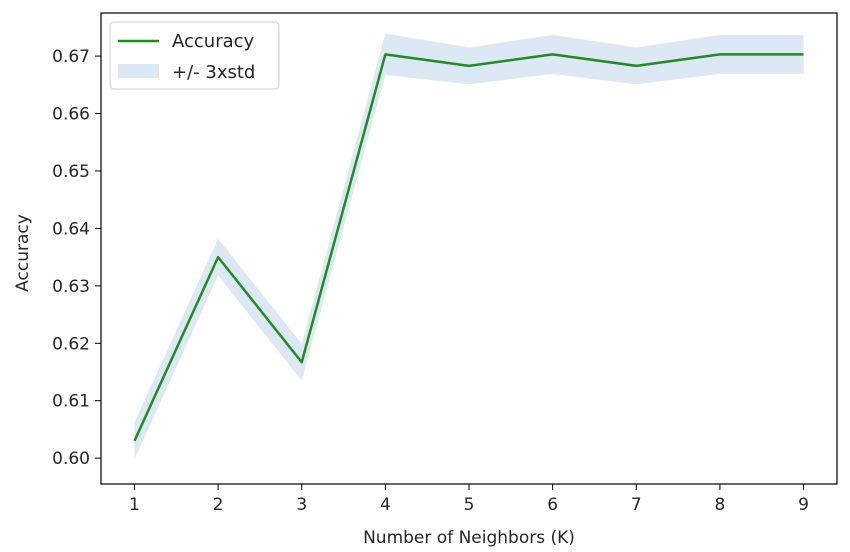 This screenshot has height=552, width=850. Describe the element at coordinates (71, 459) in the screenshot. I see `y-tick-label: 0.60` at that location.